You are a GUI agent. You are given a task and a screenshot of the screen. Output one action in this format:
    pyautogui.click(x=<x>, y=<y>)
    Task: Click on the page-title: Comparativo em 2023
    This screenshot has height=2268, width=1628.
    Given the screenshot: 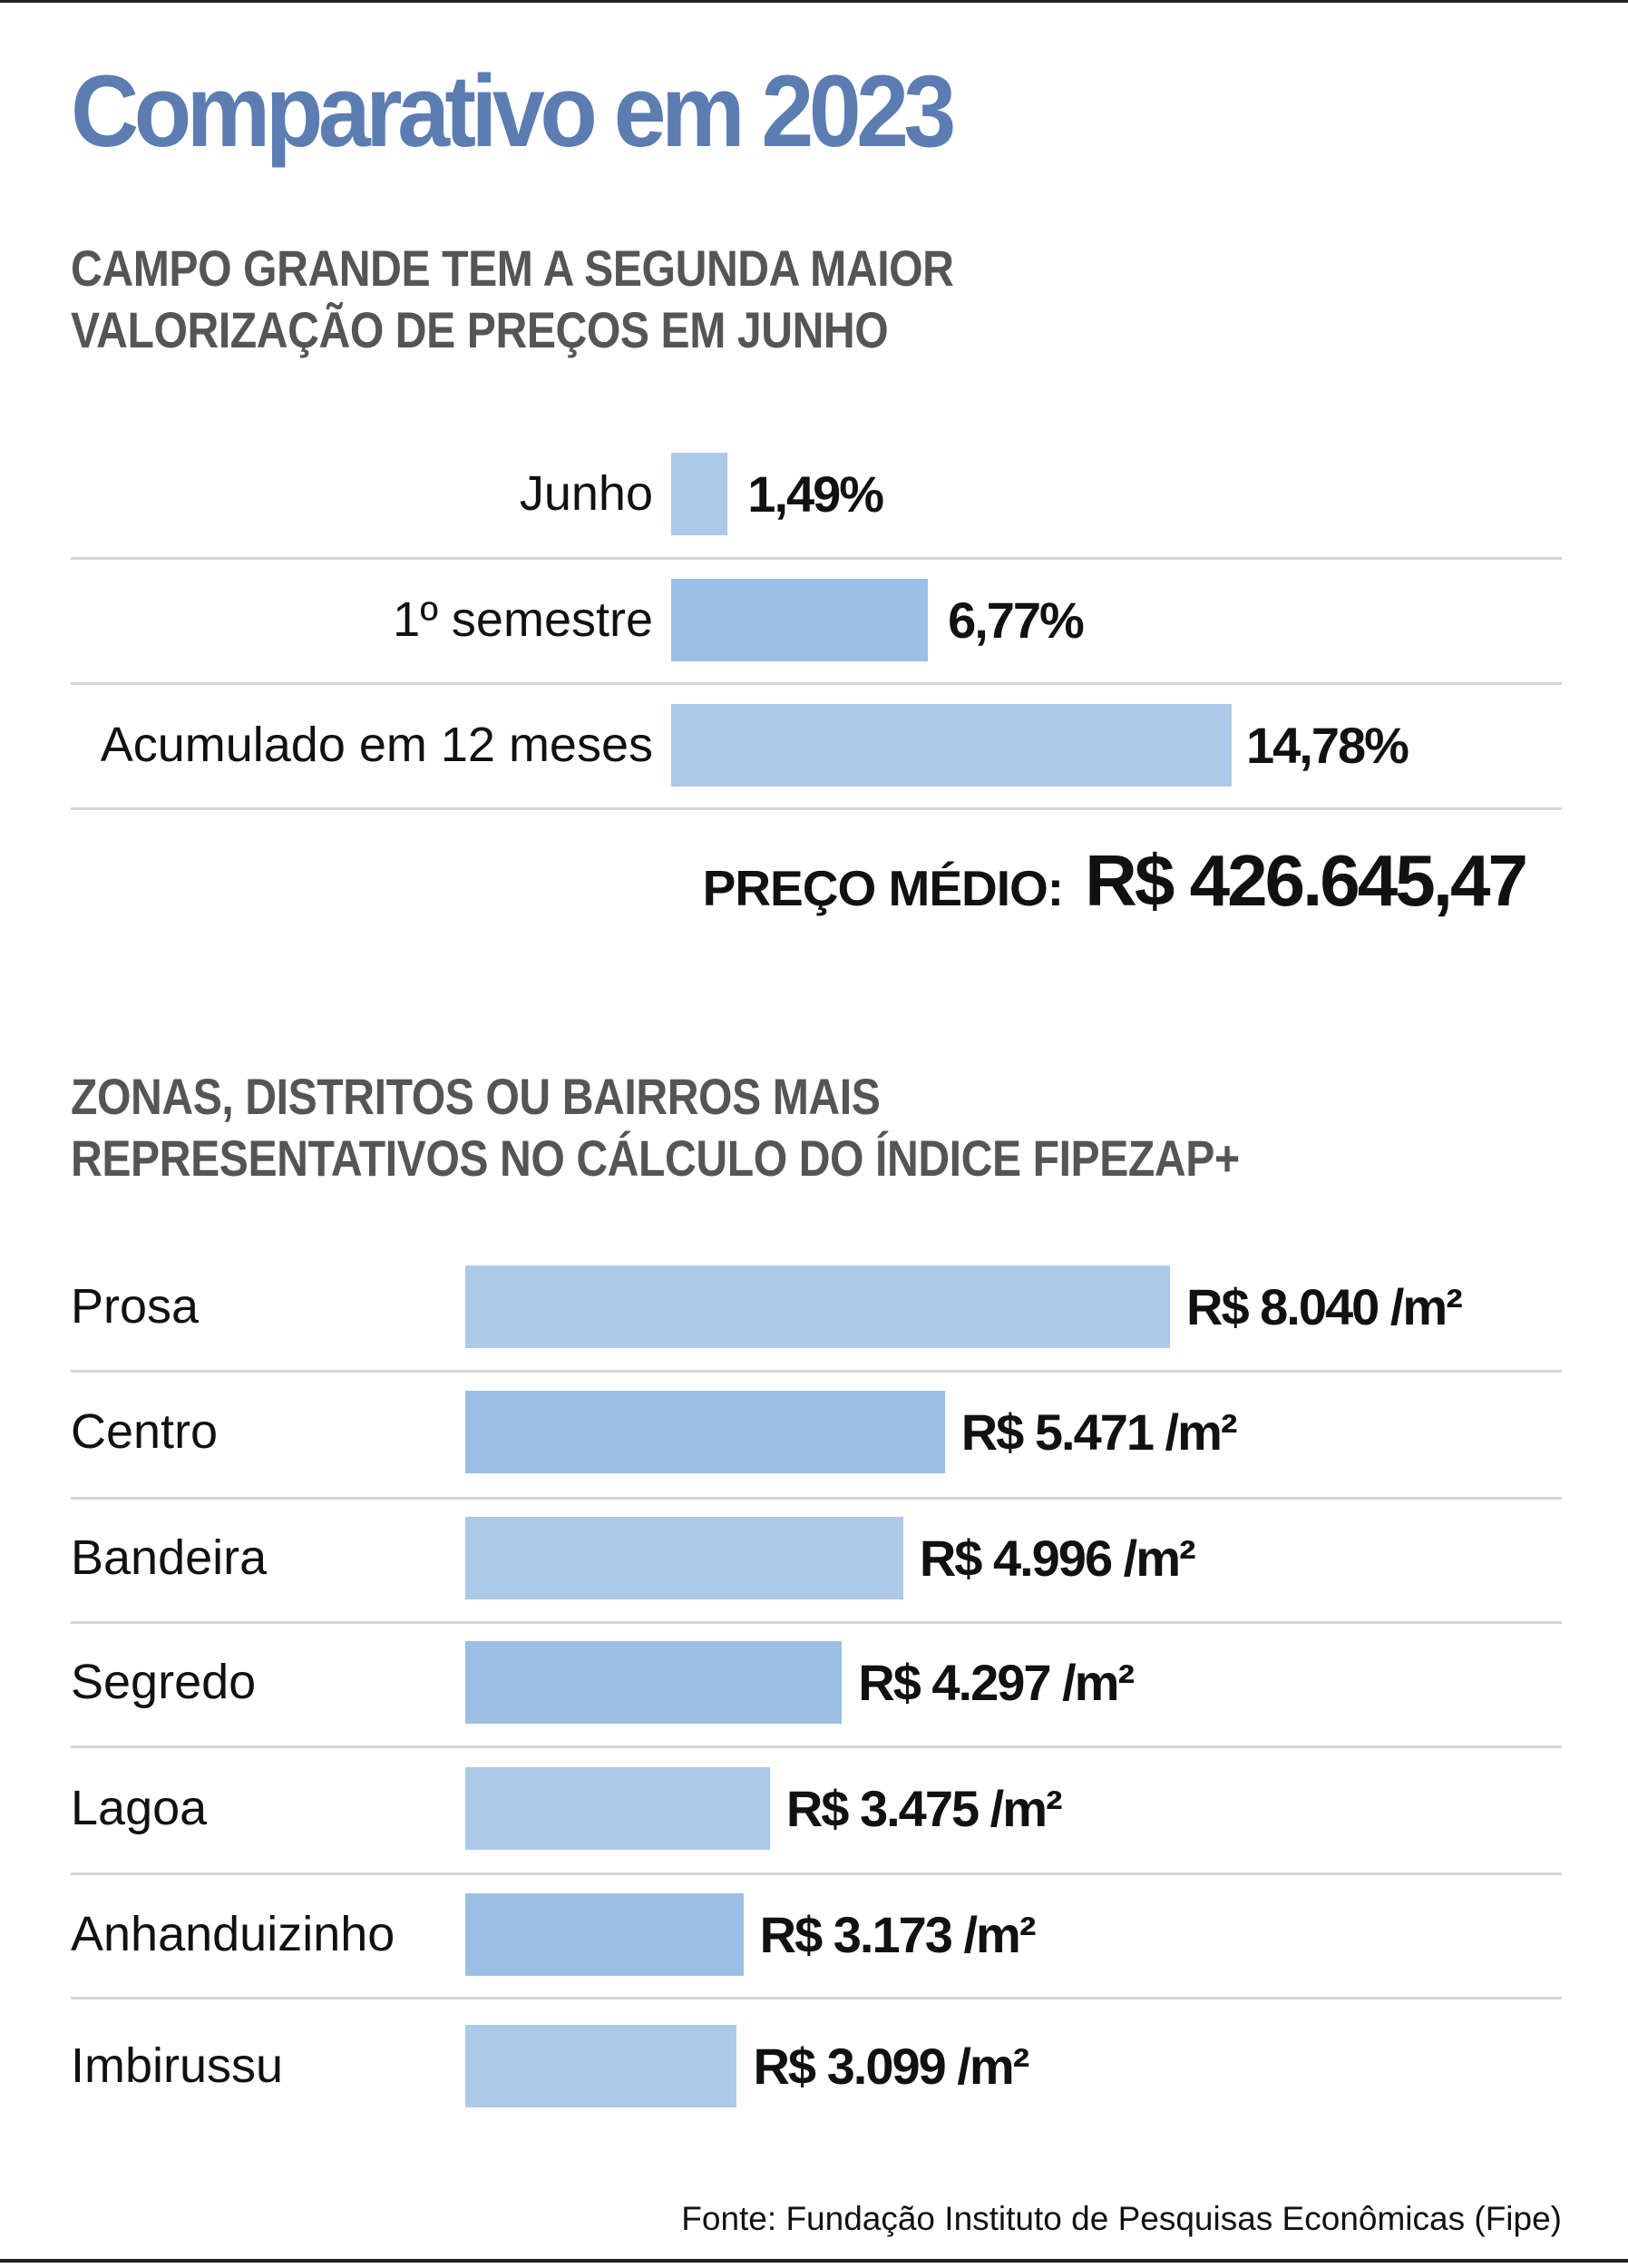 What is the action you would take?
    pyautogui.click(x=513, y=111)
    